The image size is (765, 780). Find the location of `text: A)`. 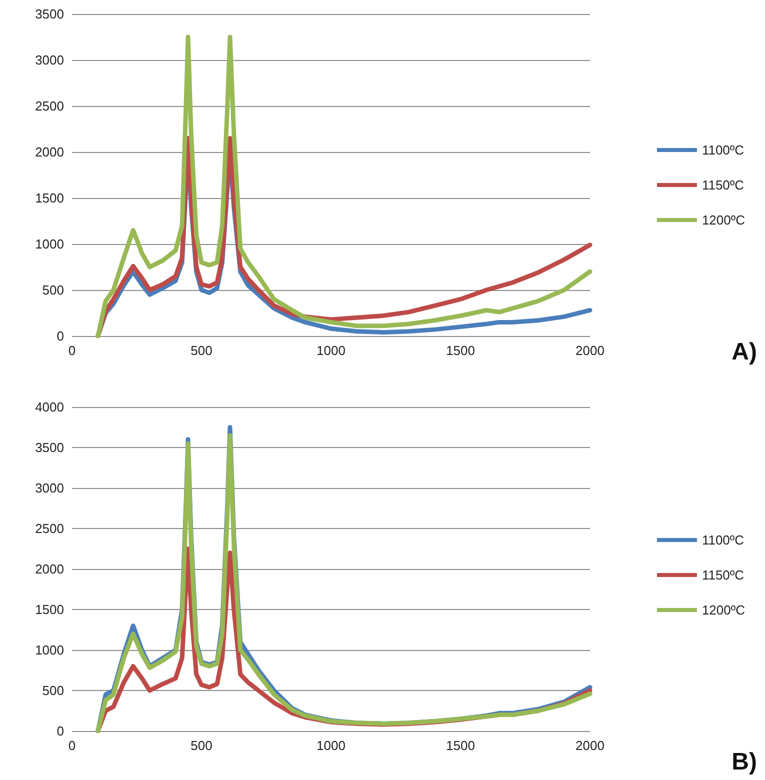

text: A) is located at coordinates (745, 352).